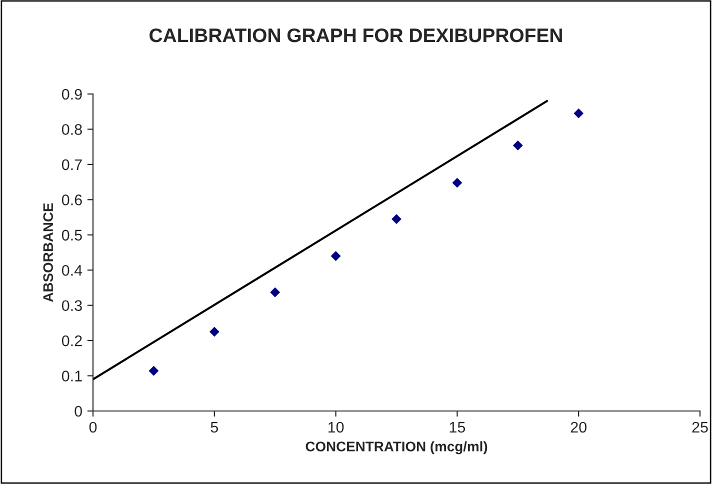 The image size is (712, 484). Describe the element at coordinates (72, 235) in the screenshot. I see `y-tick-label: 0.5` at that location.